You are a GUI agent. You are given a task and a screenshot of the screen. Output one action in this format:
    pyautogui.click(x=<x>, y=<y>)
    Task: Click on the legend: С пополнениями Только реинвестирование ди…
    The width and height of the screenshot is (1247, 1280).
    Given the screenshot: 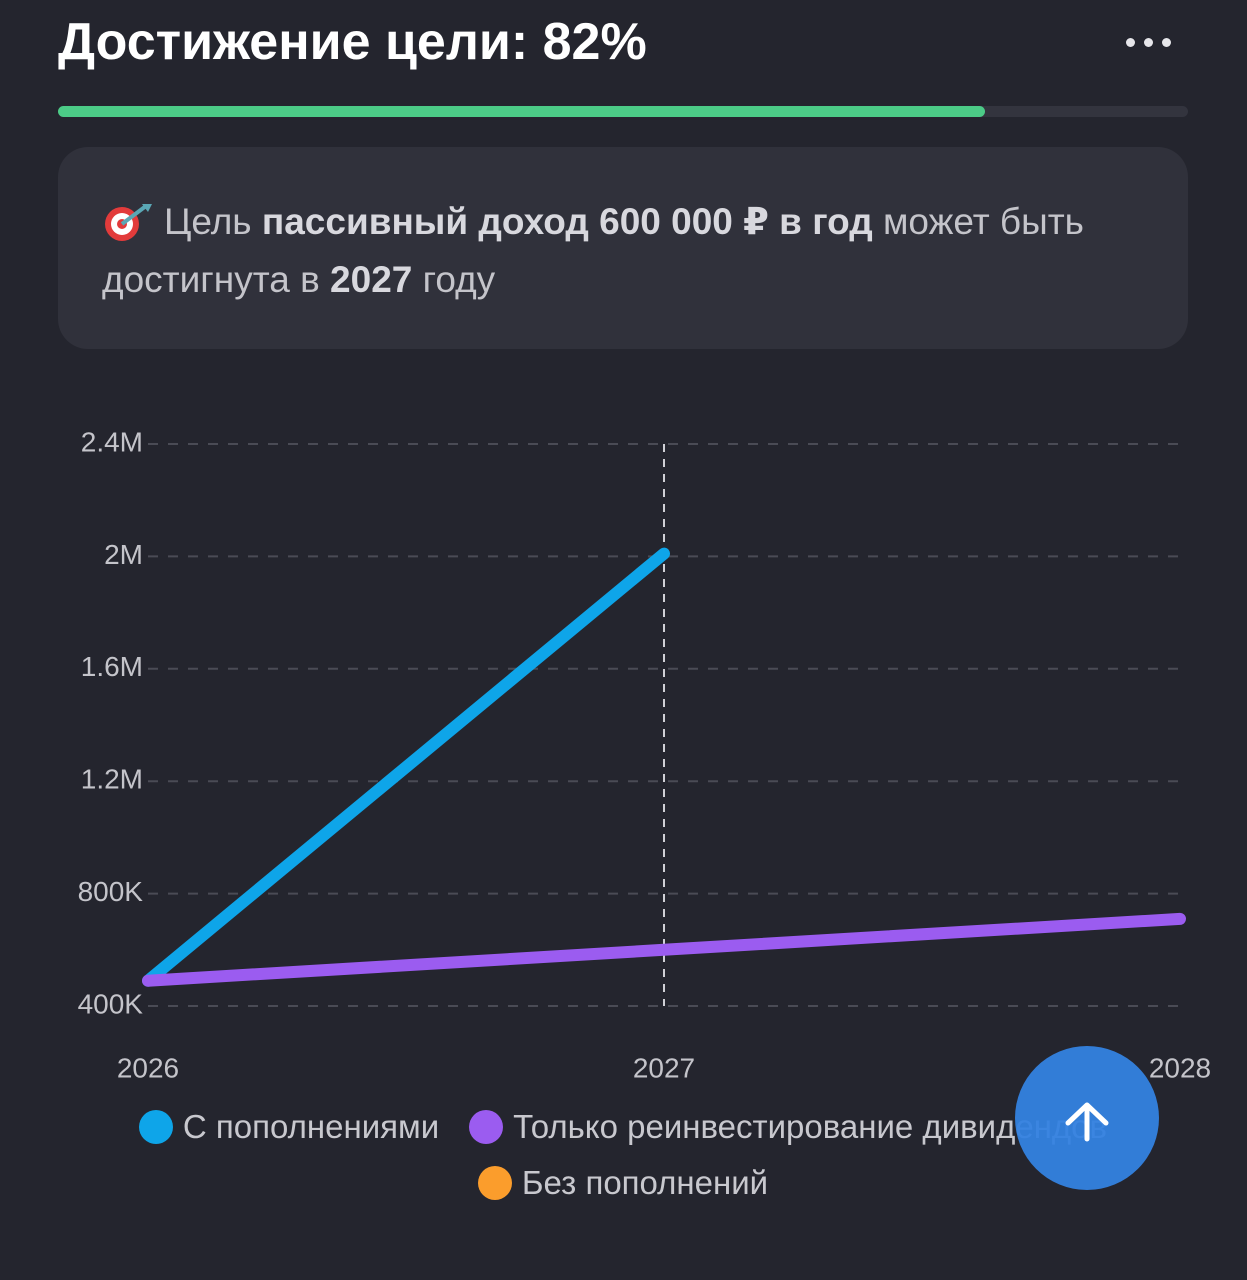 What is the action you would take?
    pyautogui.click(x=623, y=1155)
    